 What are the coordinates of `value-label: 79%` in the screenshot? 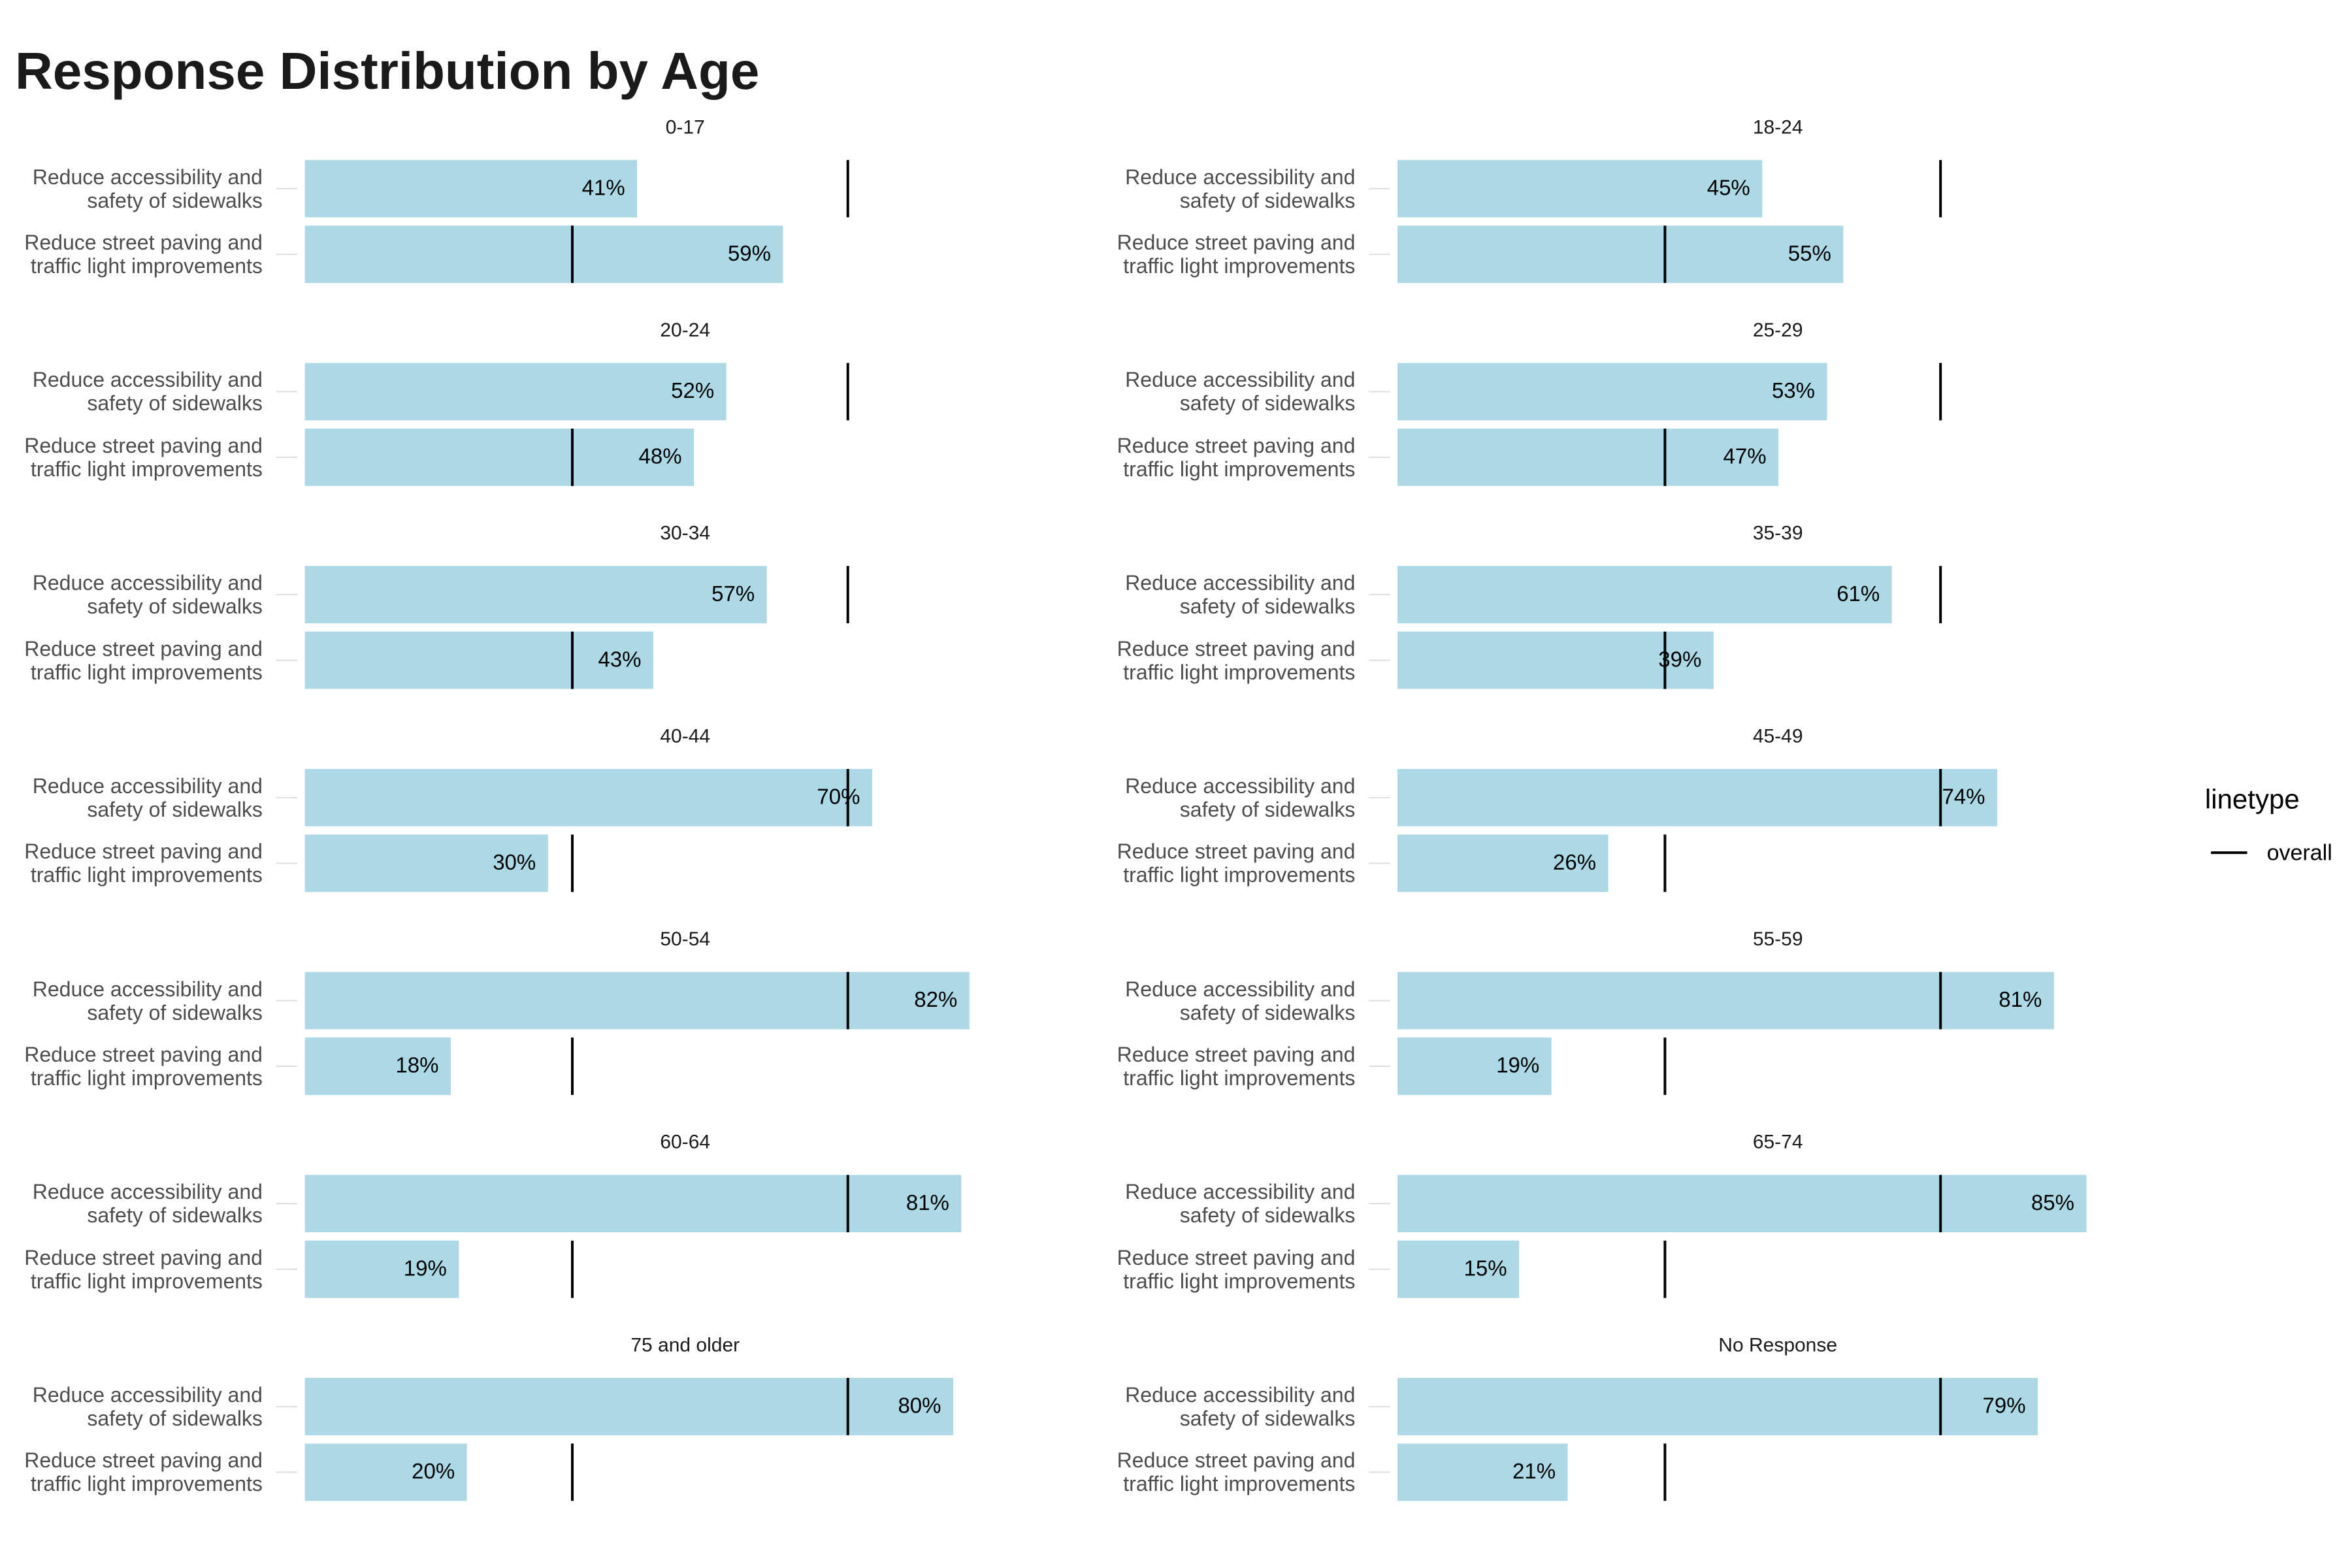 It's located at (2003, 1406).